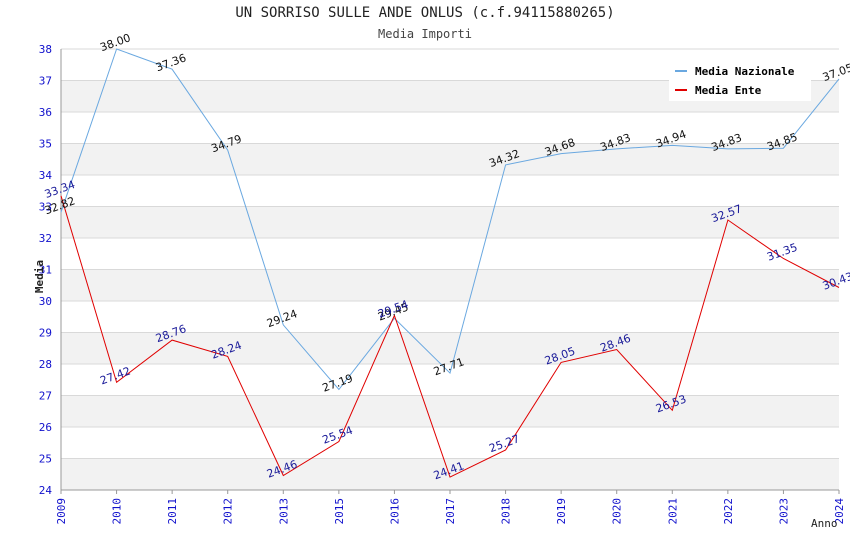 This screenshot has width=850, height=550. What do you see at coordinates (171, 62) in the screenshot?
I see `data-label-nazionale: 37.36` at bounding box center [171, 62].